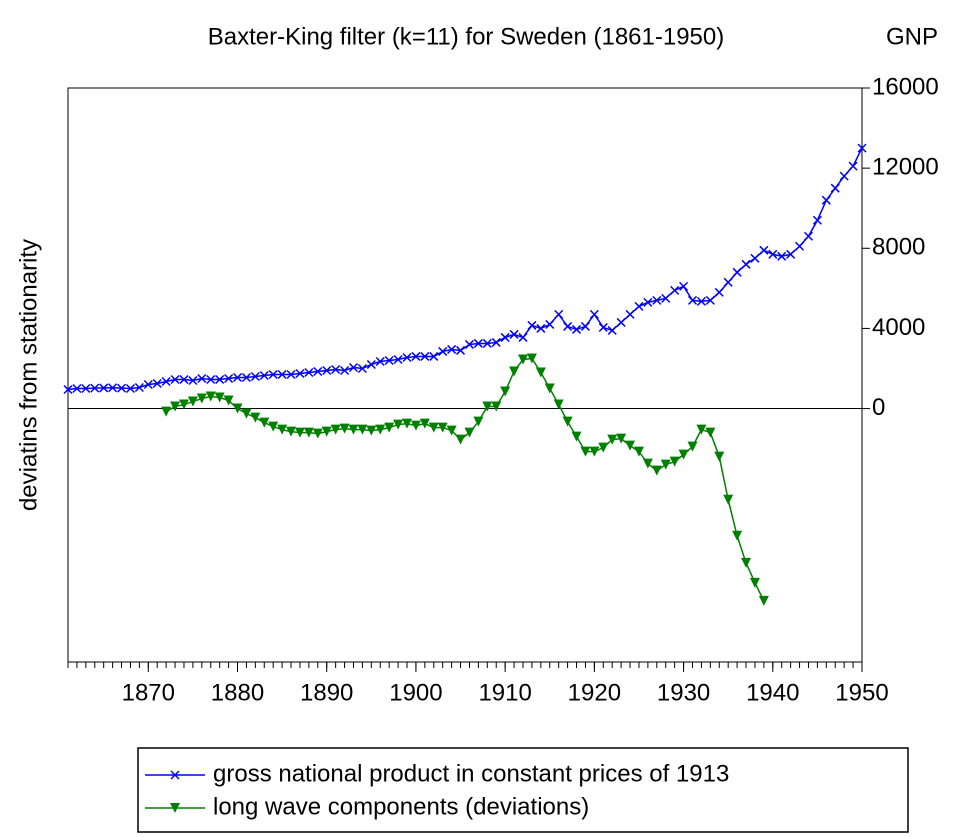  I want to click on y-tick-label: 12000, so click(905, 166).